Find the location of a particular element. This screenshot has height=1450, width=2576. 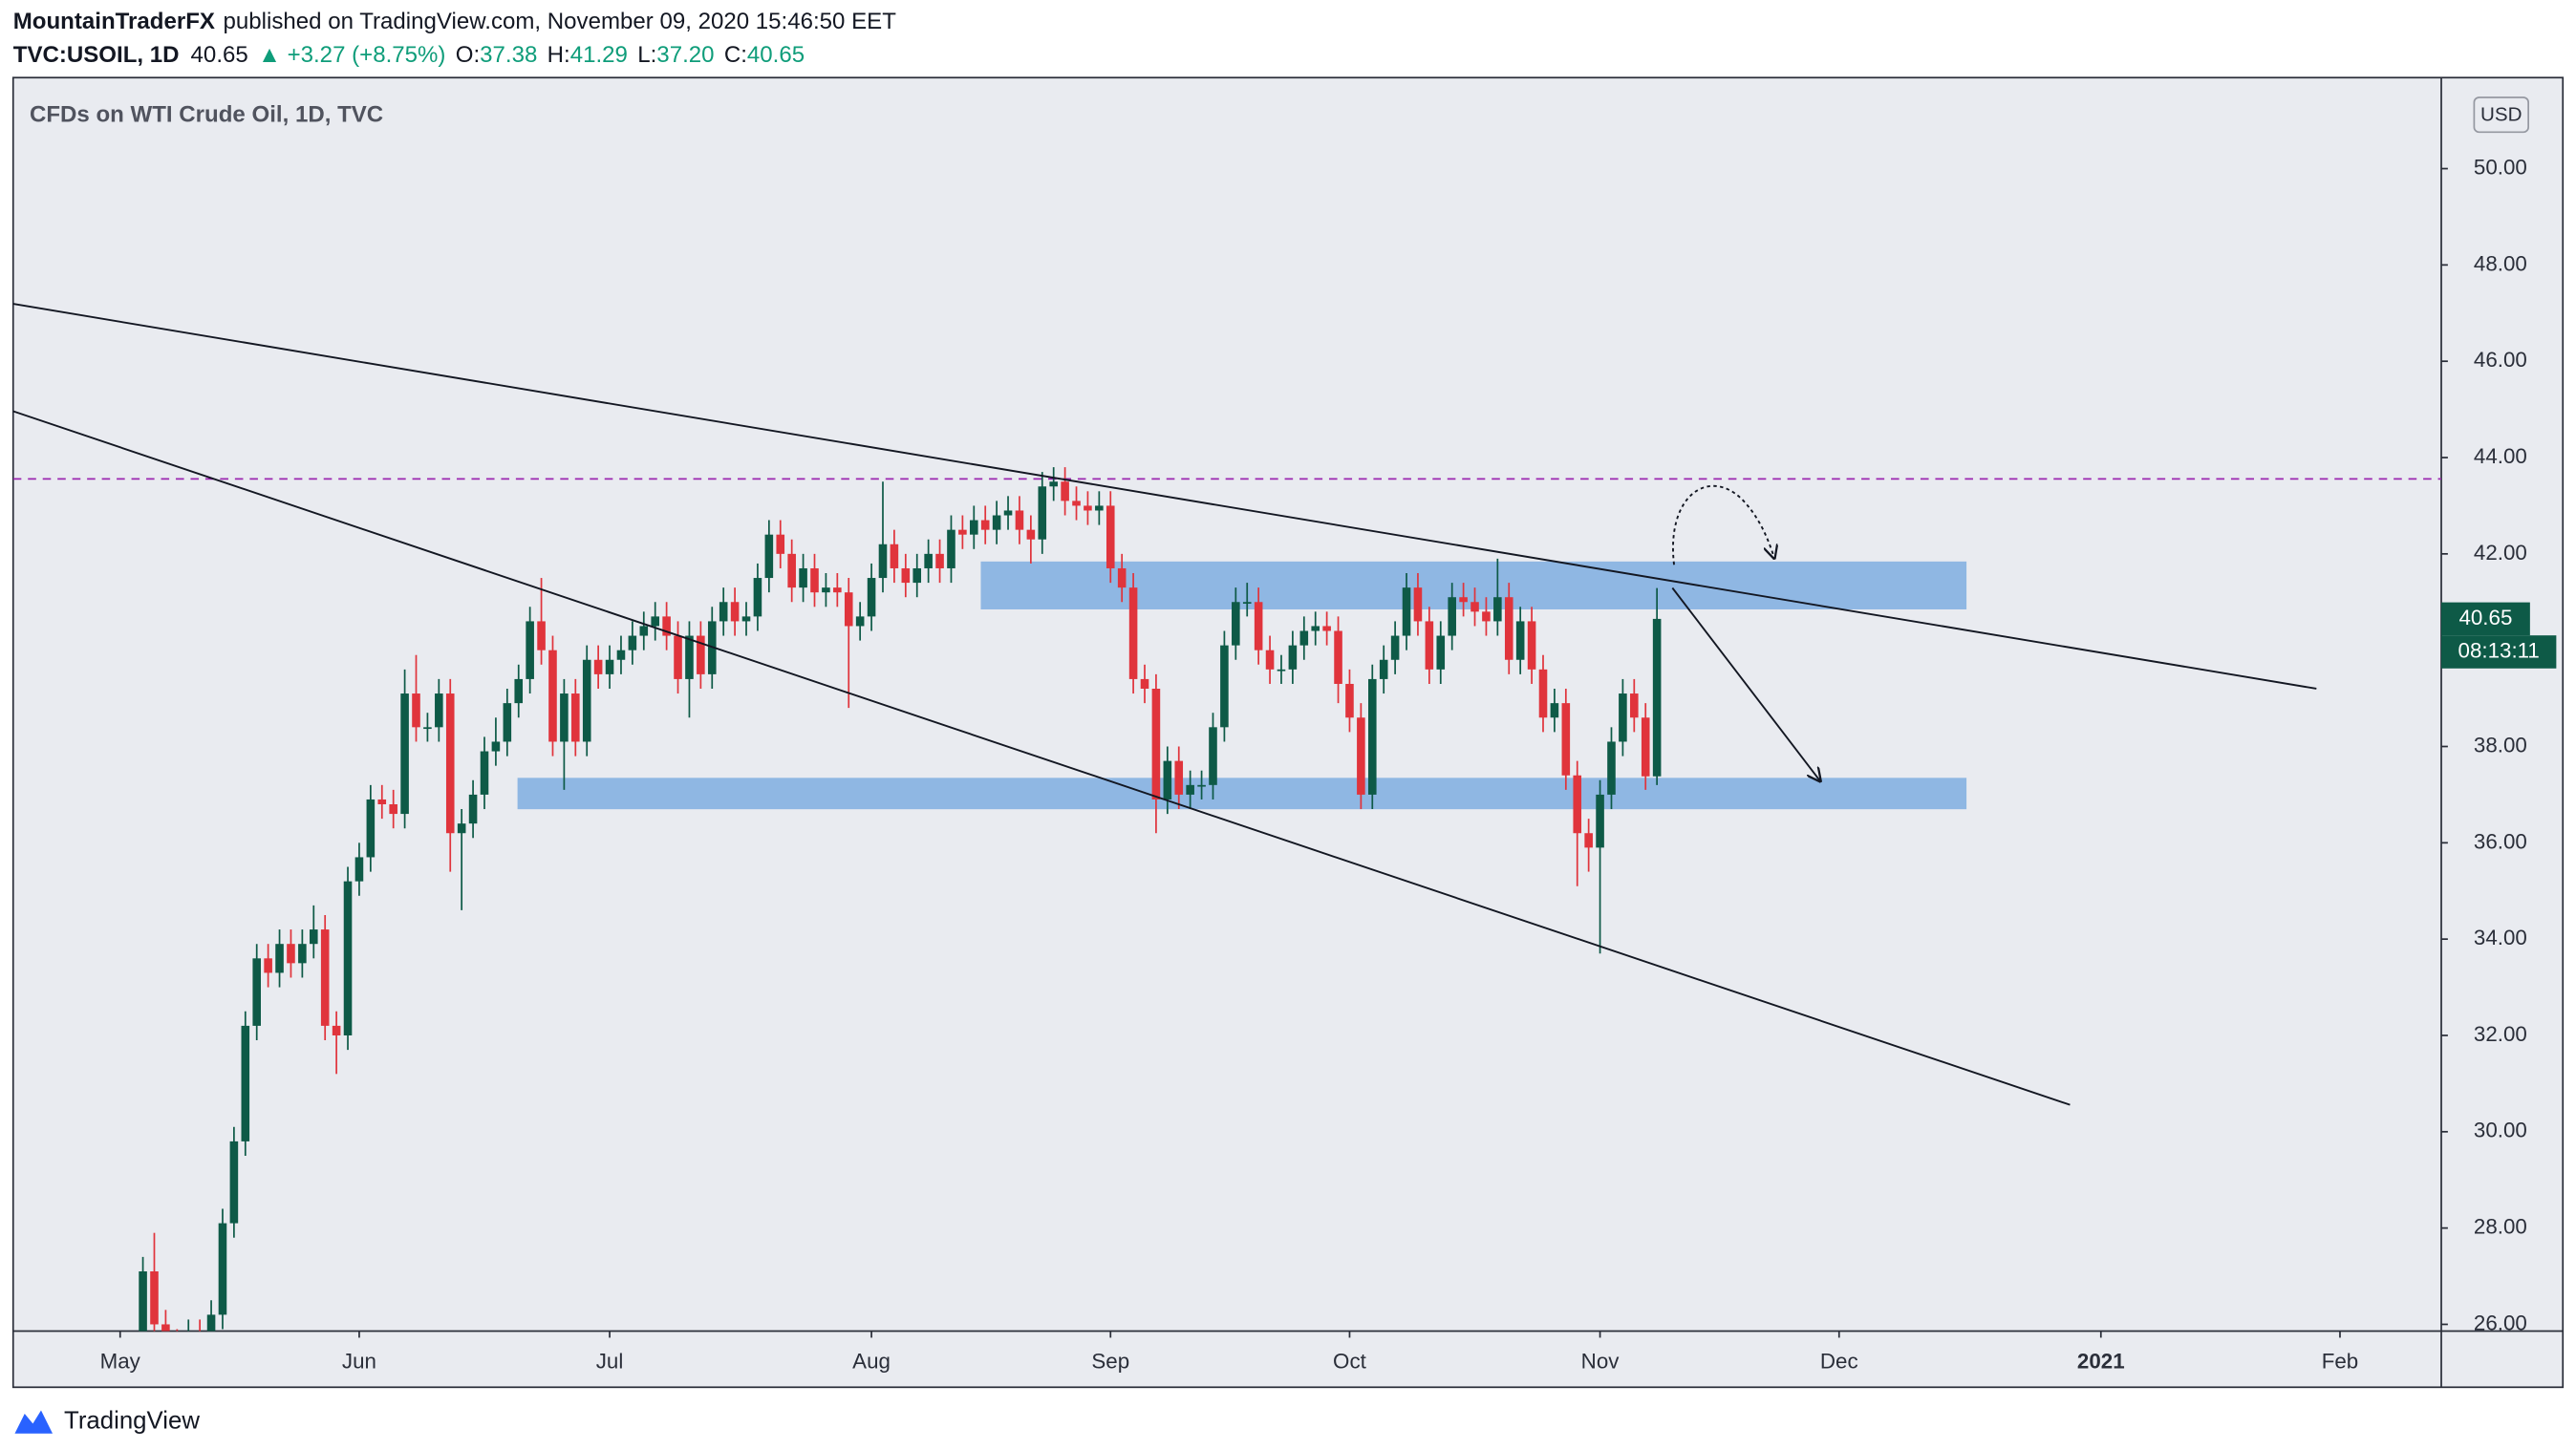

x-tick-label: Sep is located at coordinates (1110, 1361).